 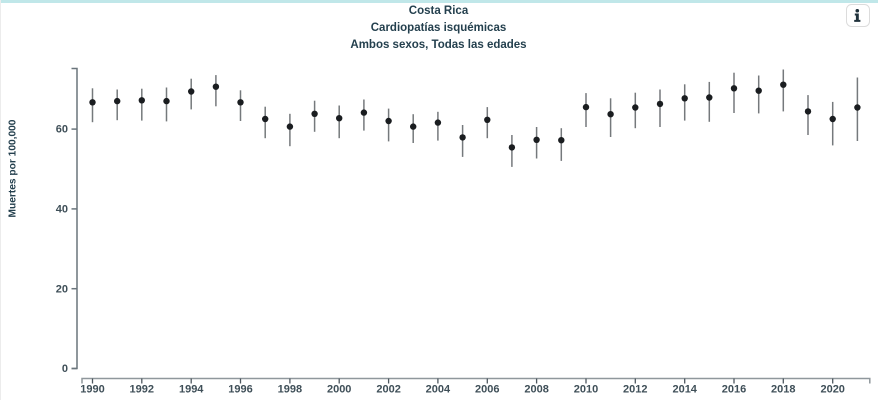 What do you see at coordinates (684, 390) in the screenshot?
I see `svg-text: 2014` at bounding box center [684, 390].